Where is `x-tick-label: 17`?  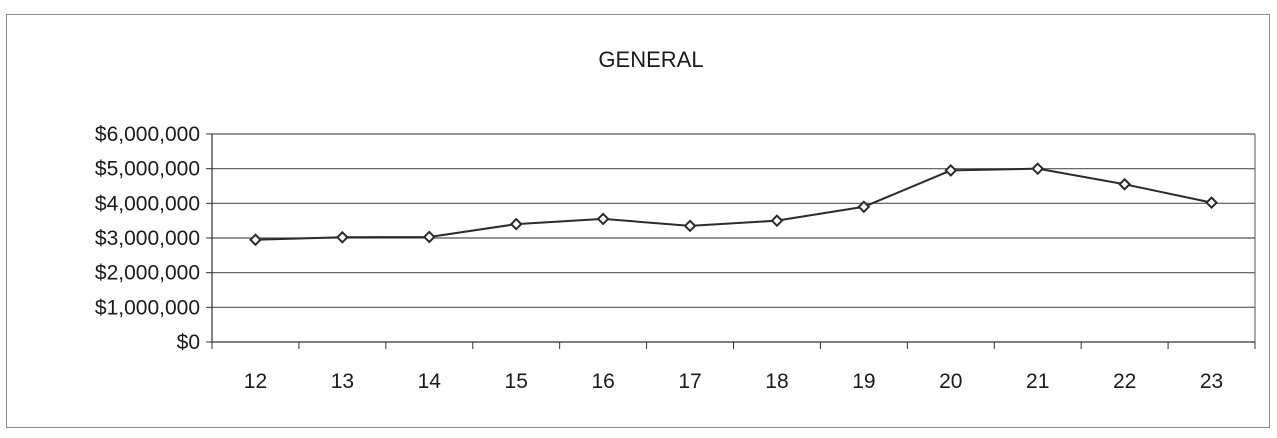
x-tick-label: 17 is located at coordinates (689, 381).